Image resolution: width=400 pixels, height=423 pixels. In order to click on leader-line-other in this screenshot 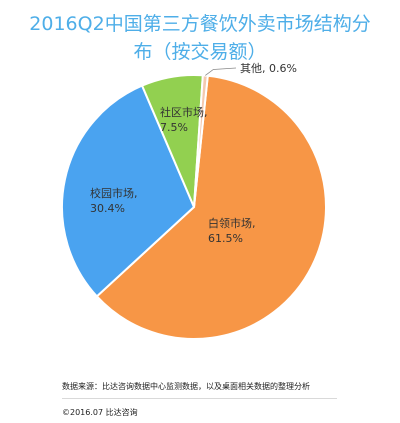, I will do `click(221, 71)`.